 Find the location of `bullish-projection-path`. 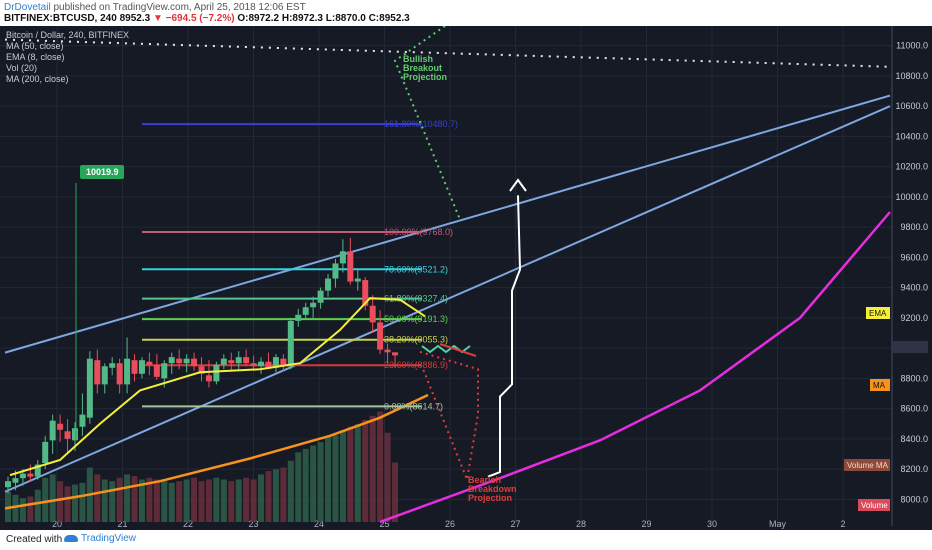

bullish-projection-path is located at coordinates (427, 122).